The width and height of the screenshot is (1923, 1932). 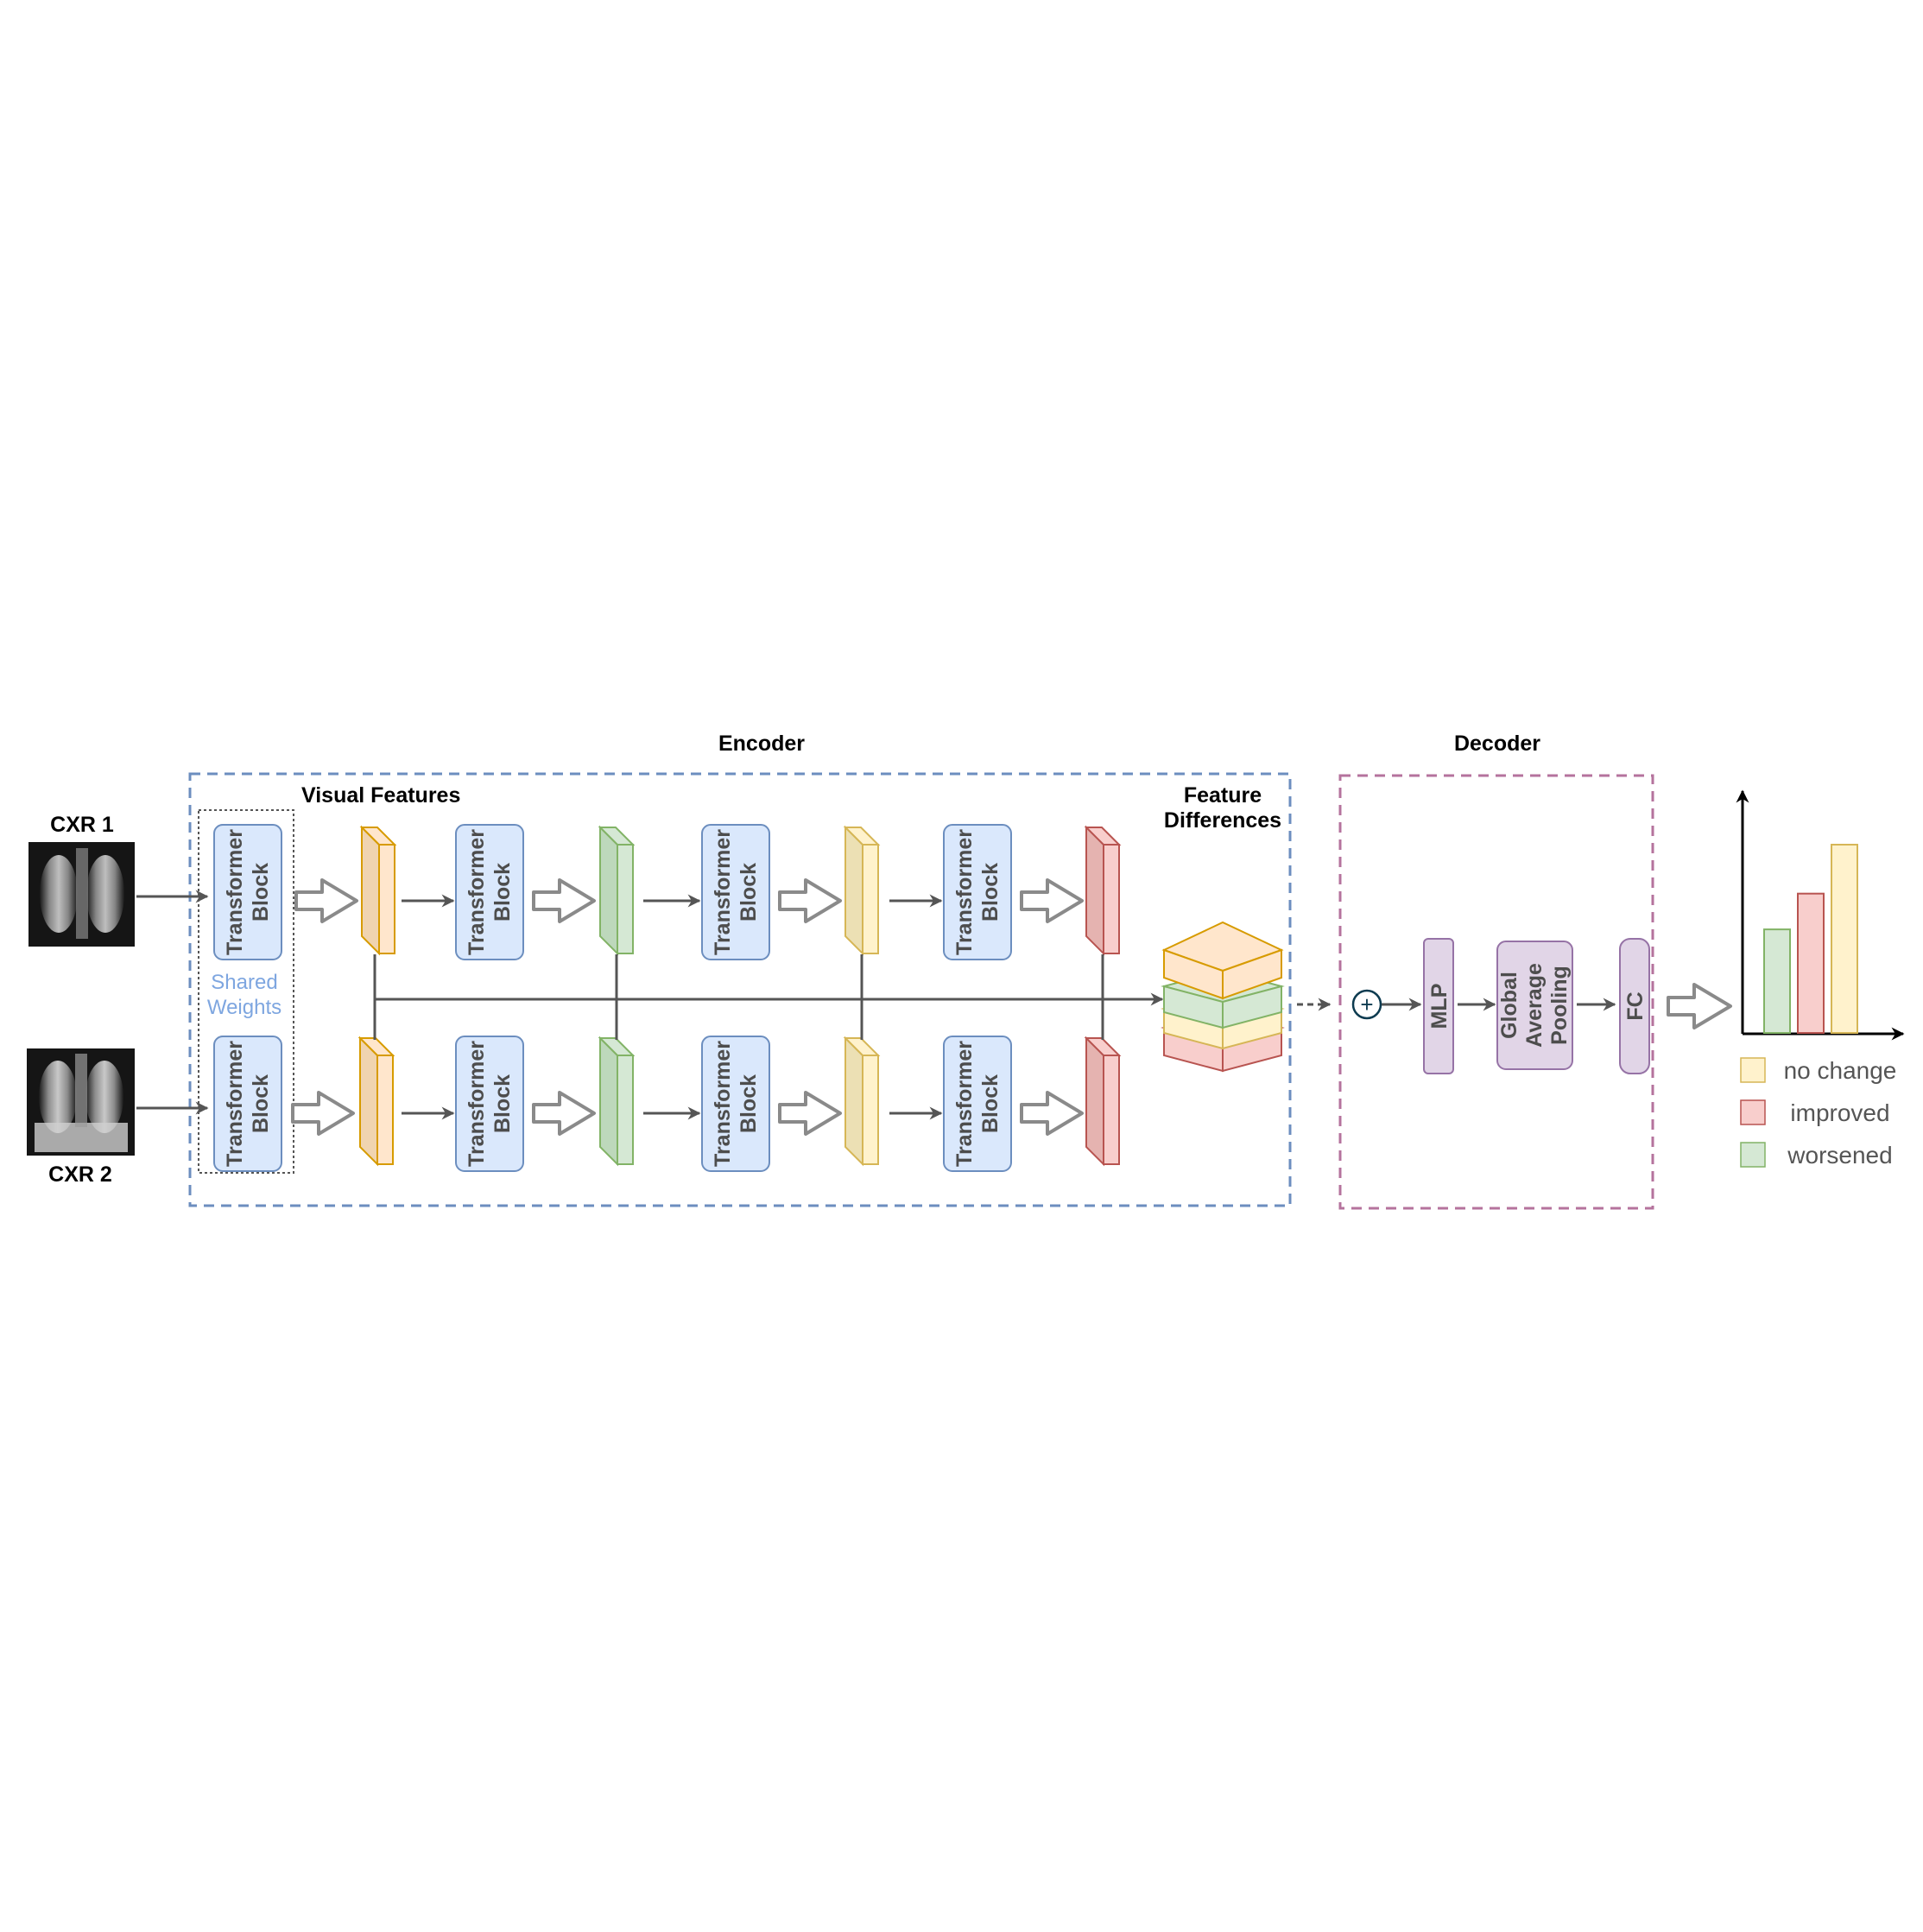 I want to click on feature-differences-stack, so click(x=1223, y=997).